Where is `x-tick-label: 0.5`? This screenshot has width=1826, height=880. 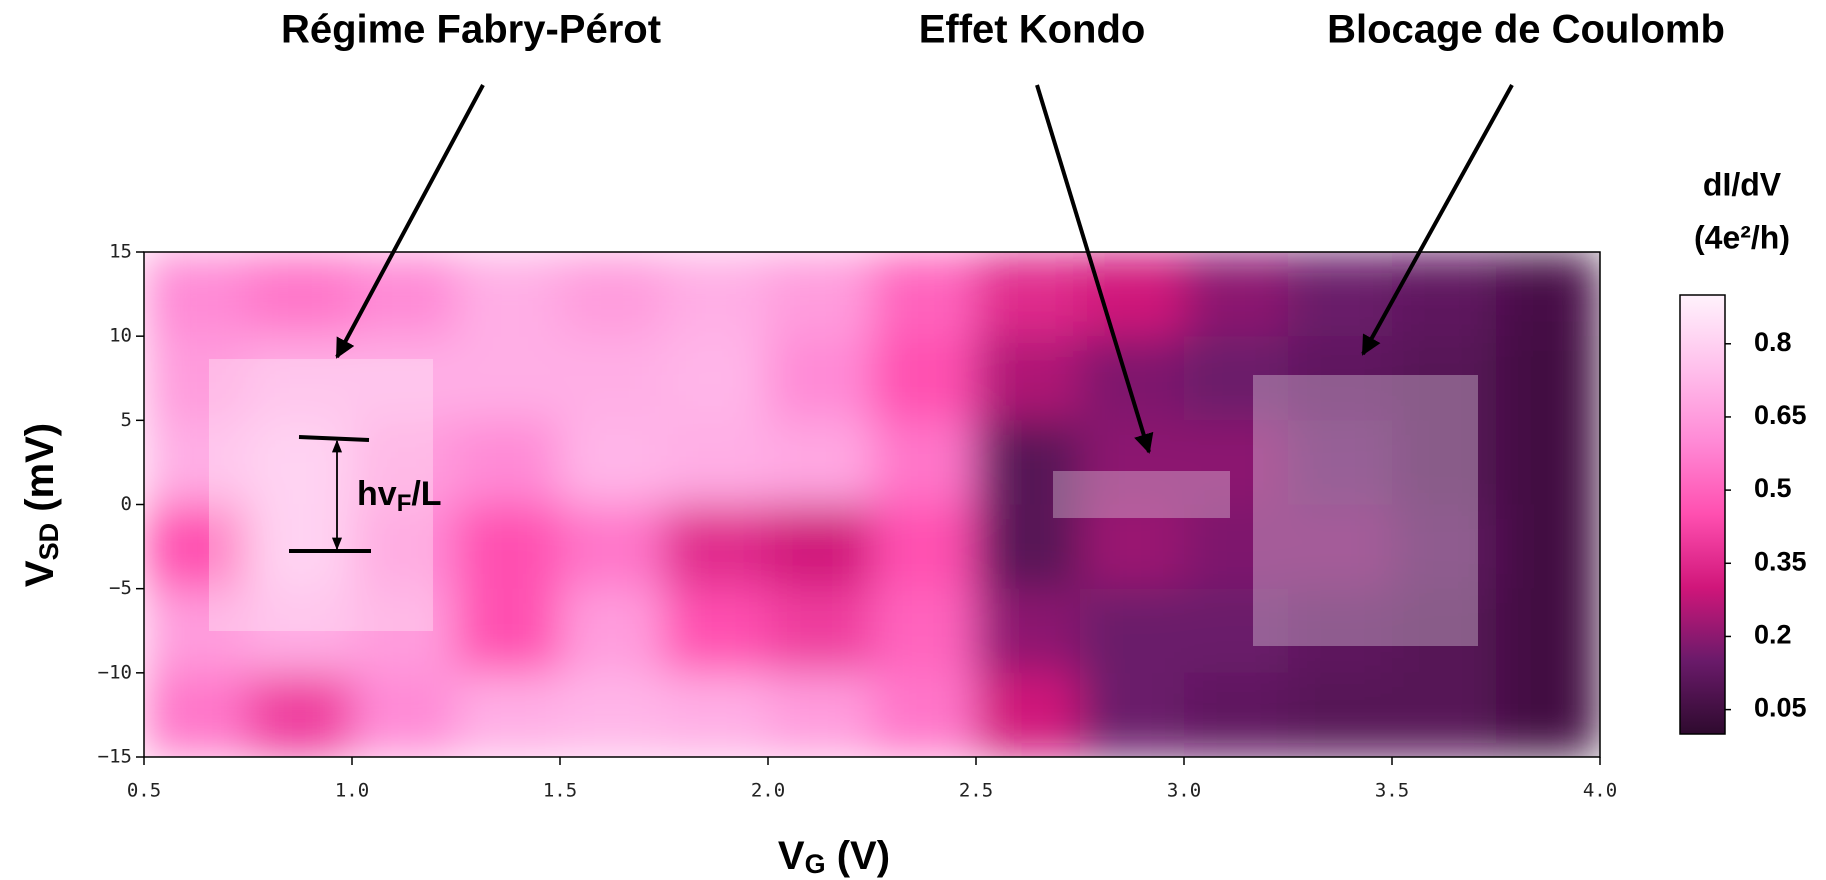
x-tick-label: 0.5 is located at coordinates (144, 791).